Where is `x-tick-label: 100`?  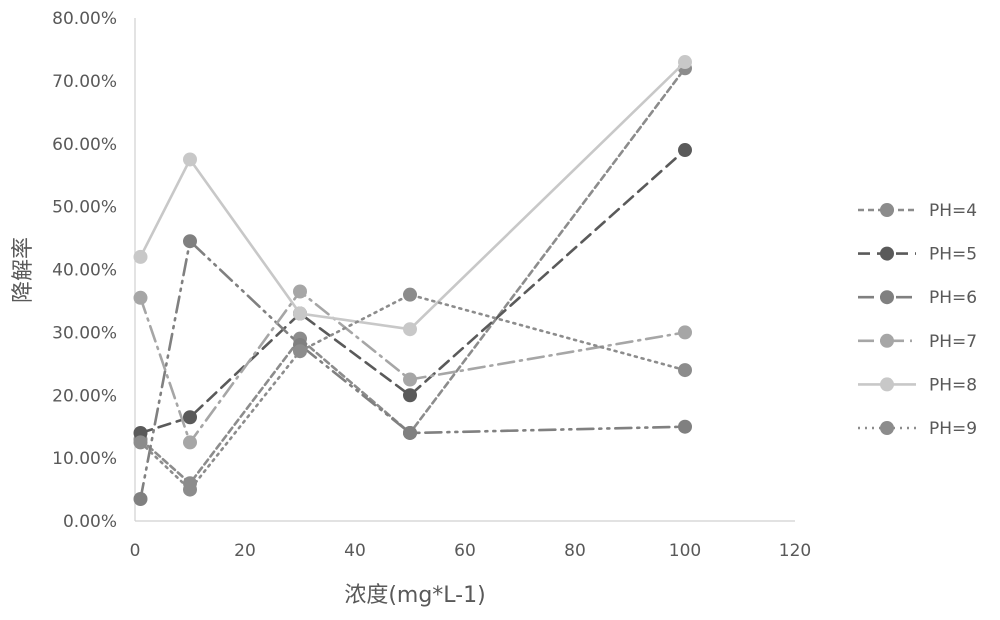 x-tick-label: 100 is located at coordinates (685, 551).